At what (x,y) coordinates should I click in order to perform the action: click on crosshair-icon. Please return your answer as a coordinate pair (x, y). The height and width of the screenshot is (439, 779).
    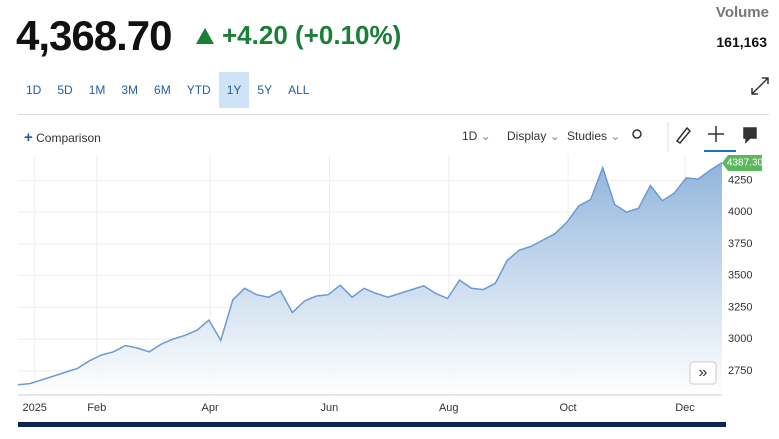
    Looking at the image, I should click on (716, 134).